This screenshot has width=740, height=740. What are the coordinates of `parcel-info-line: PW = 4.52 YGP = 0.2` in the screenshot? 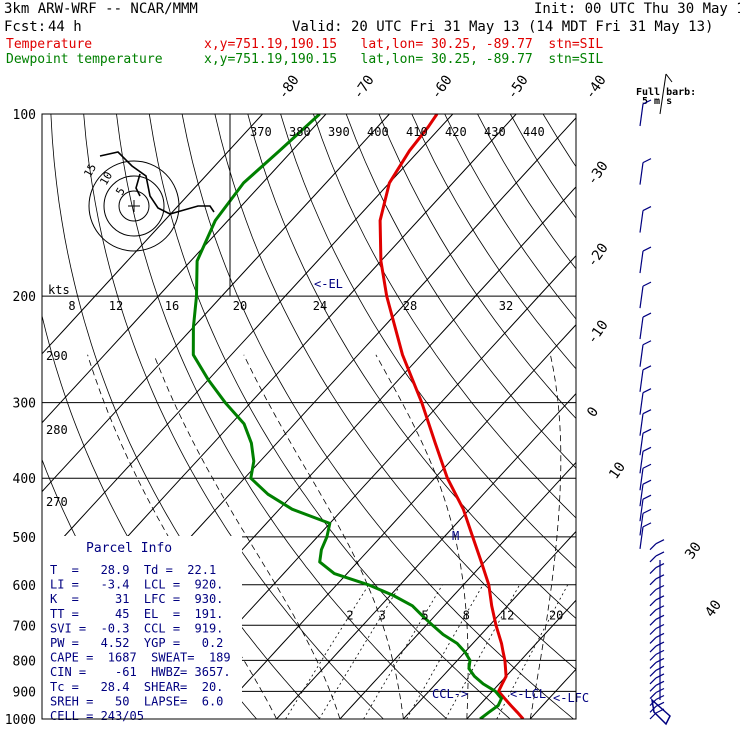 It's located at (136, 643).